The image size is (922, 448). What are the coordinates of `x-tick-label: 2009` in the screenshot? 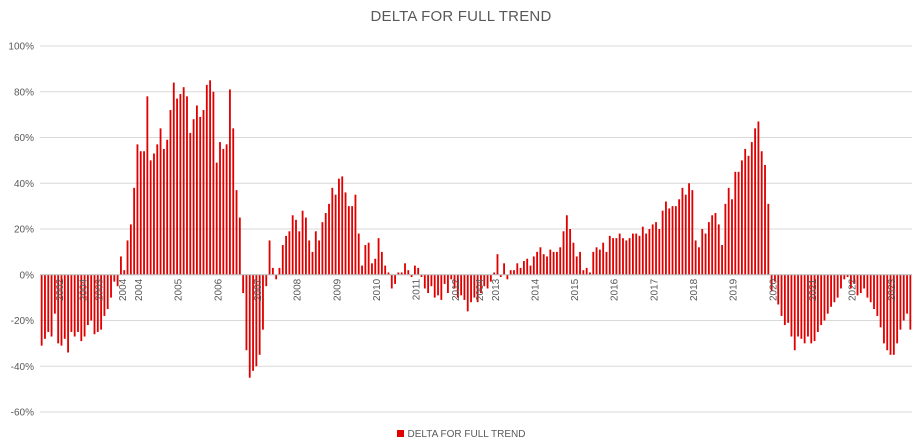 It's located at (337, 289).